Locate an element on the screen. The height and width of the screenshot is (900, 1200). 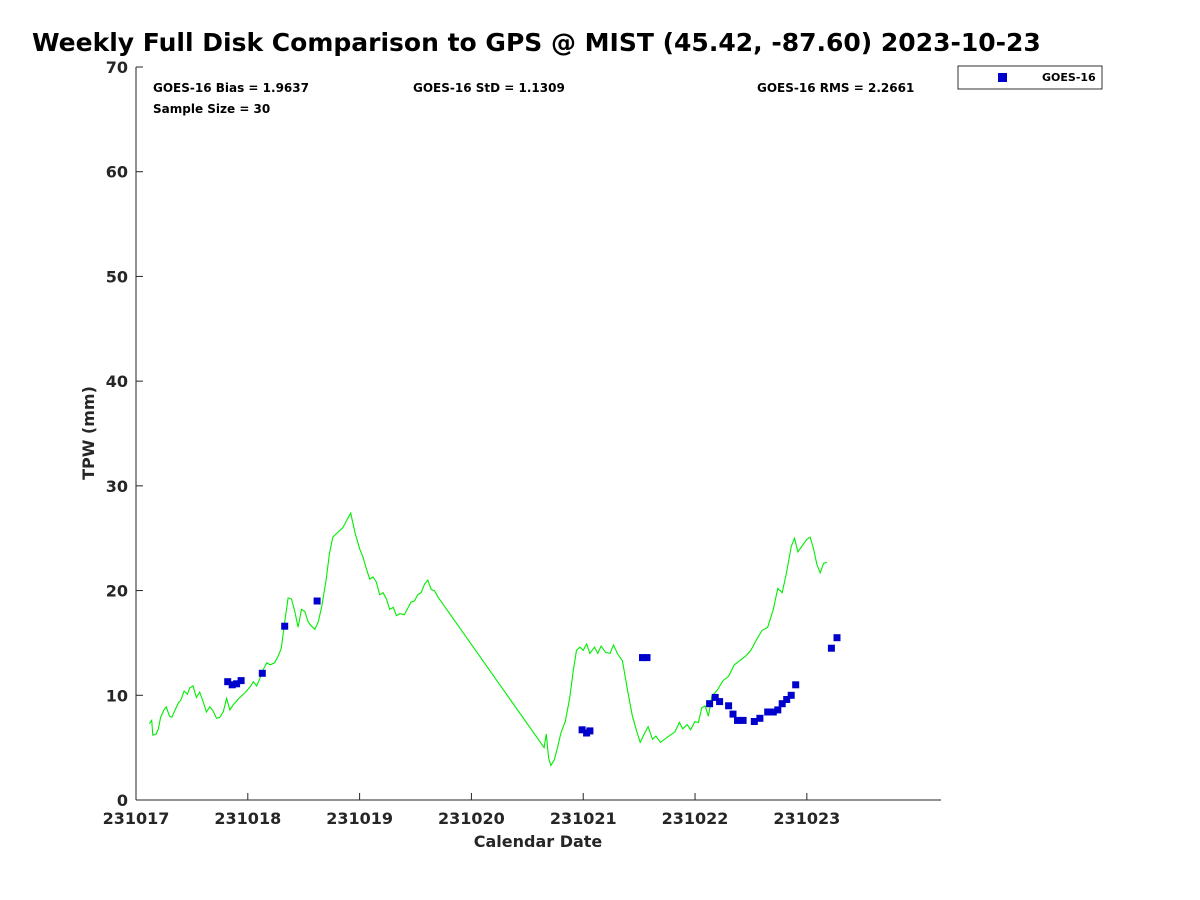
x-tick-label: 231020 is located at coordinates (471, 818).